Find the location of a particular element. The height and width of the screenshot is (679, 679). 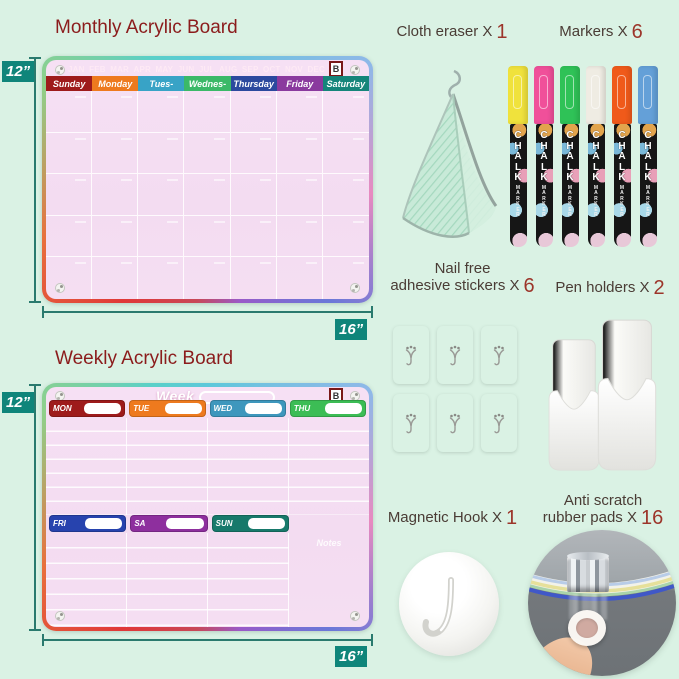

brand-letter: L is located at coordinates (648, 167).